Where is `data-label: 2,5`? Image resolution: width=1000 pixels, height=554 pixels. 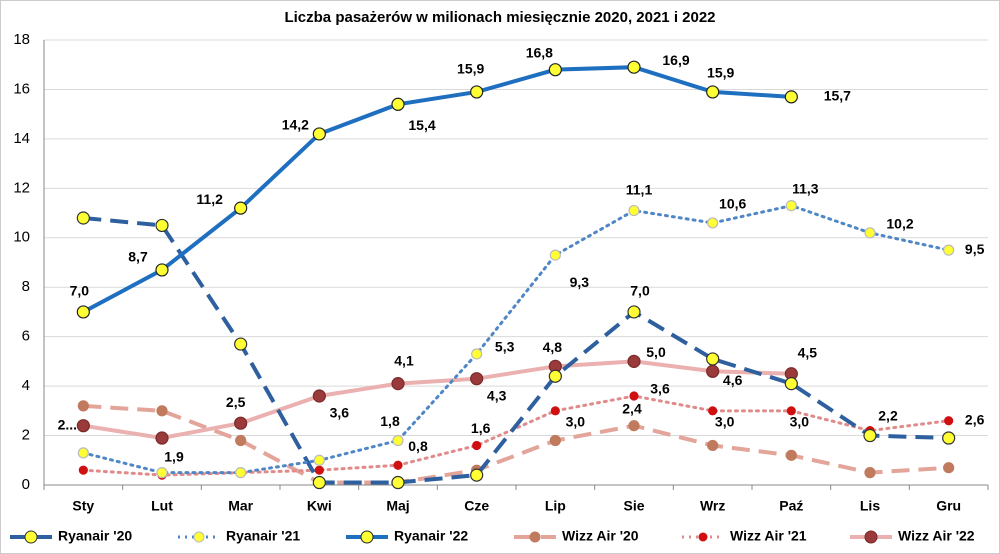
data-label: 2,5 is located at coordinates (236, 402).